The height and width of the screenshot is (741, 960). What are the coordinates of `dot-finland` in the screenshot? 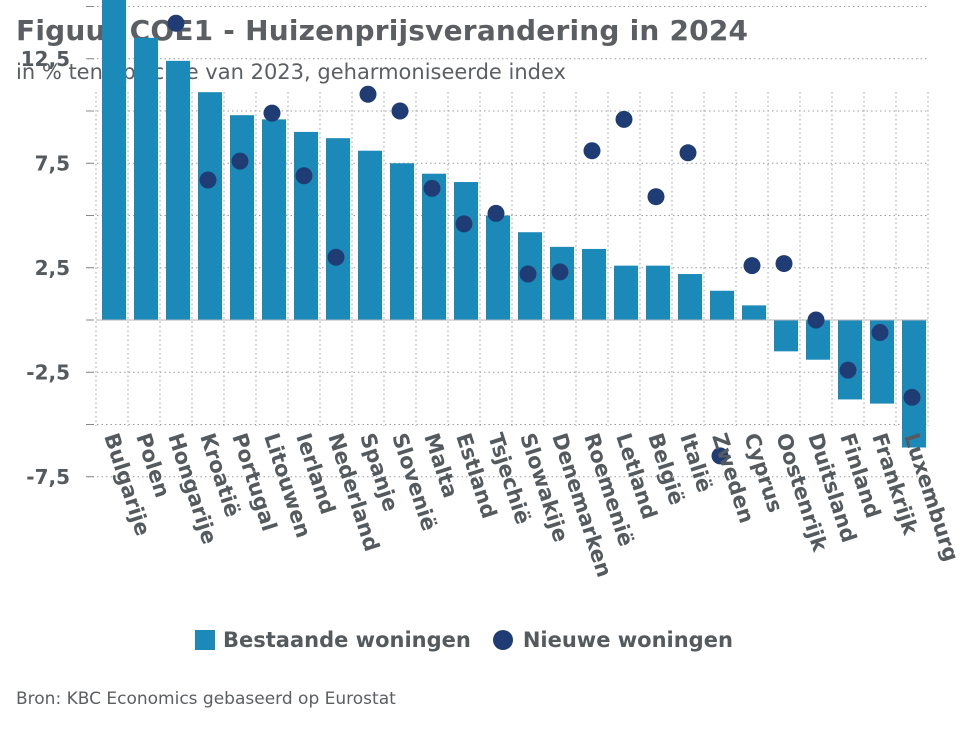 It's located at (848, 370).